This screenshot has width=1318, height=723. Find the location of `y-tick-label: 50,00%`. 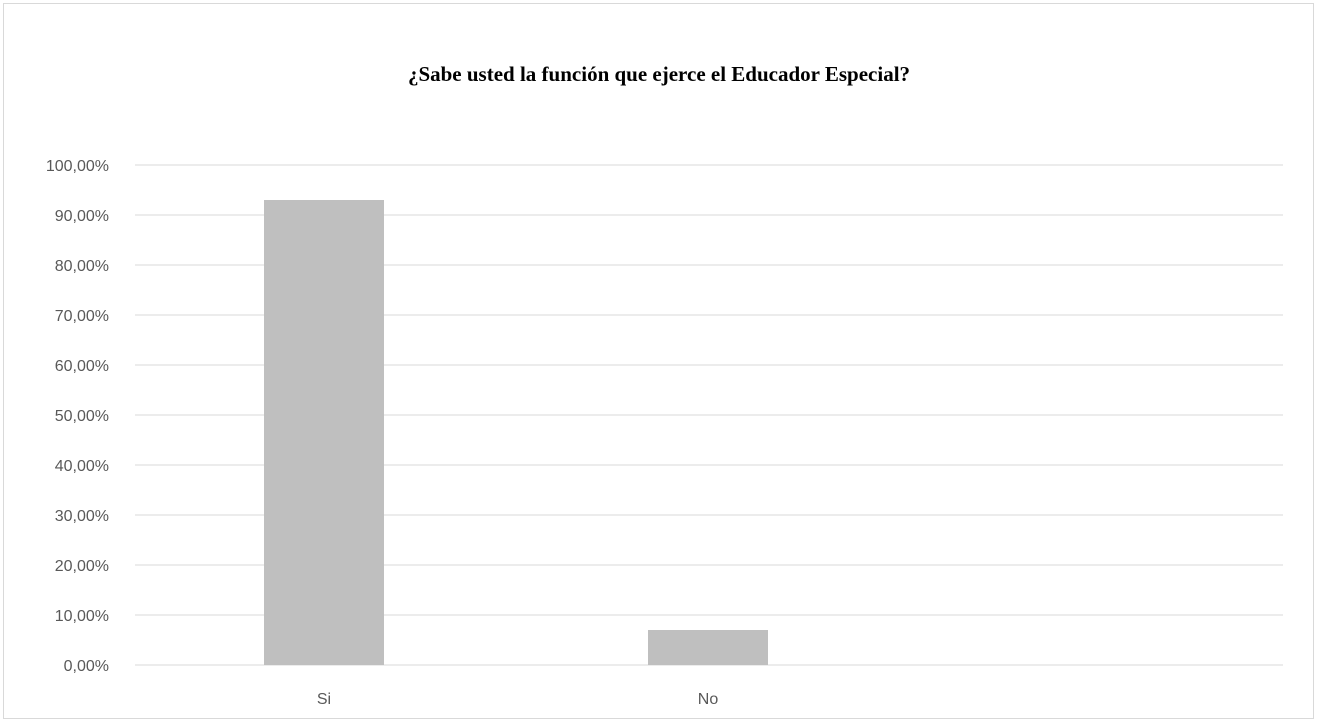

y-tick-label: 50,00% is located at coordinates (82, 416).